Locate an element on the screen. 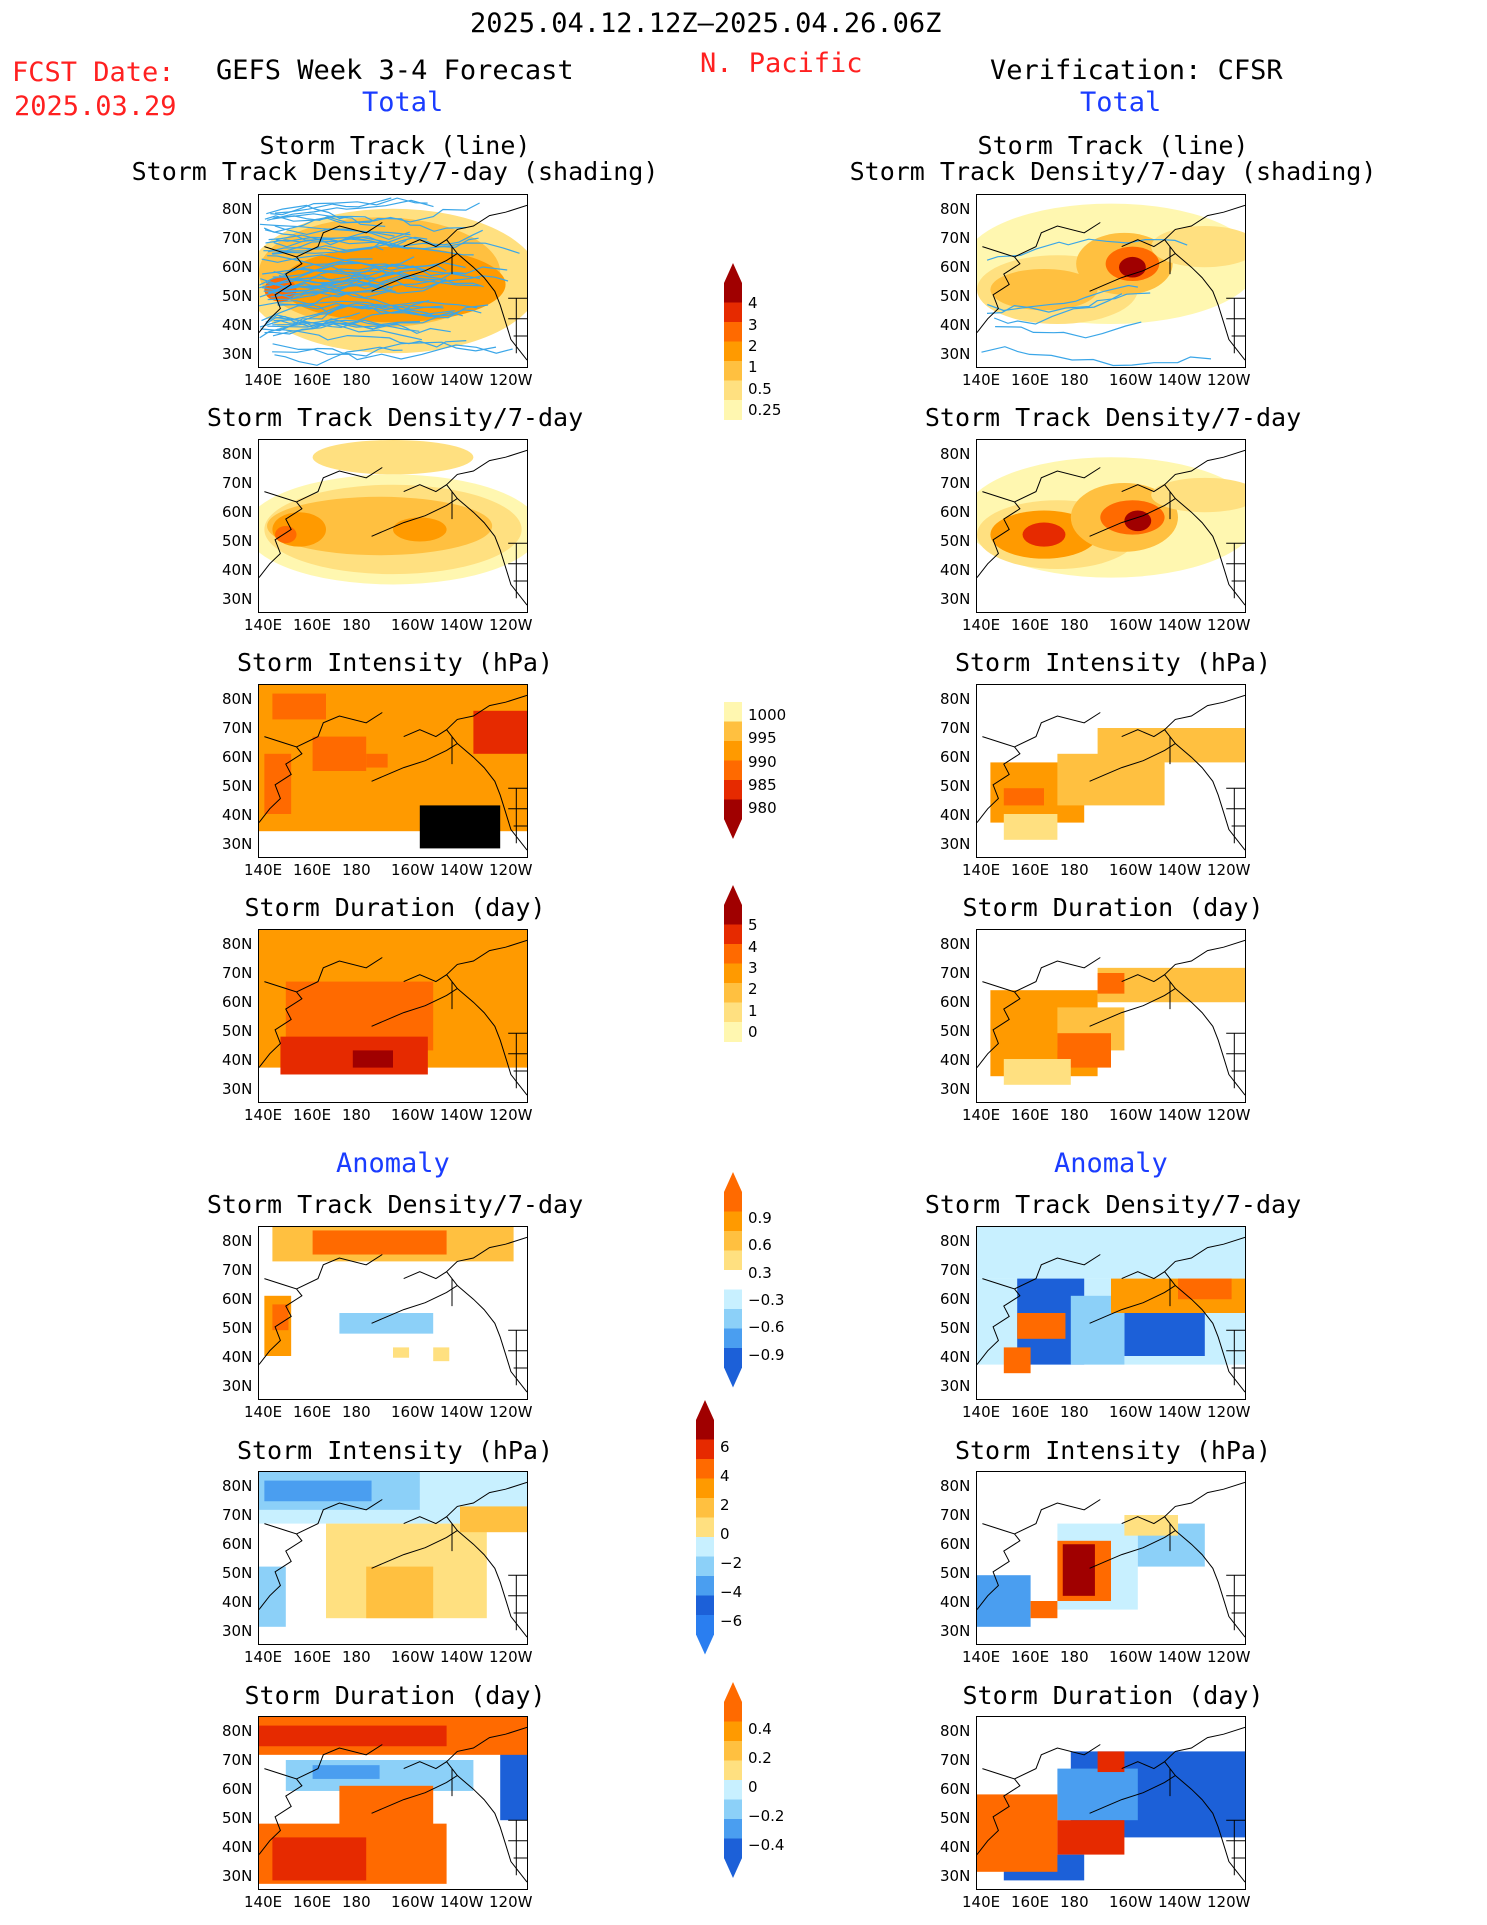 The width and height of the screenshot is (1487, 1925). model-title: GEFS Week 3-4 Forecast is located at coordinates (395, 70).